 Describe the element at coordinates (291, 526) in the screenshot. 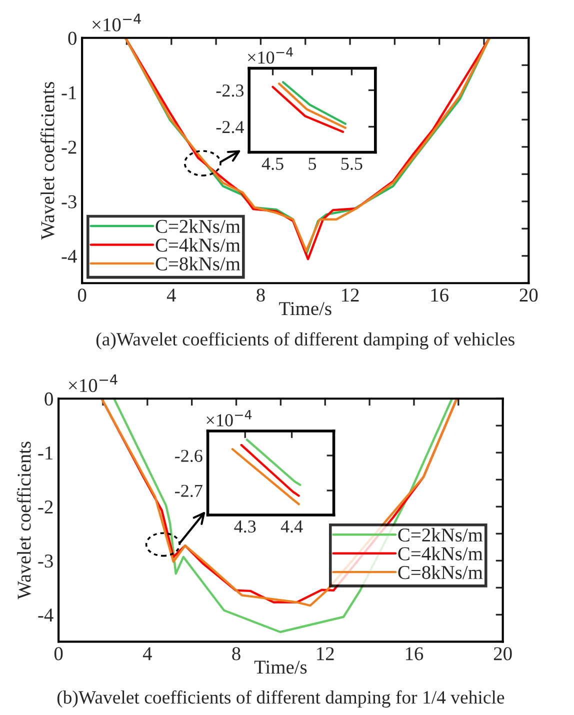

I see `x-tick-label: 4.4` at that location.